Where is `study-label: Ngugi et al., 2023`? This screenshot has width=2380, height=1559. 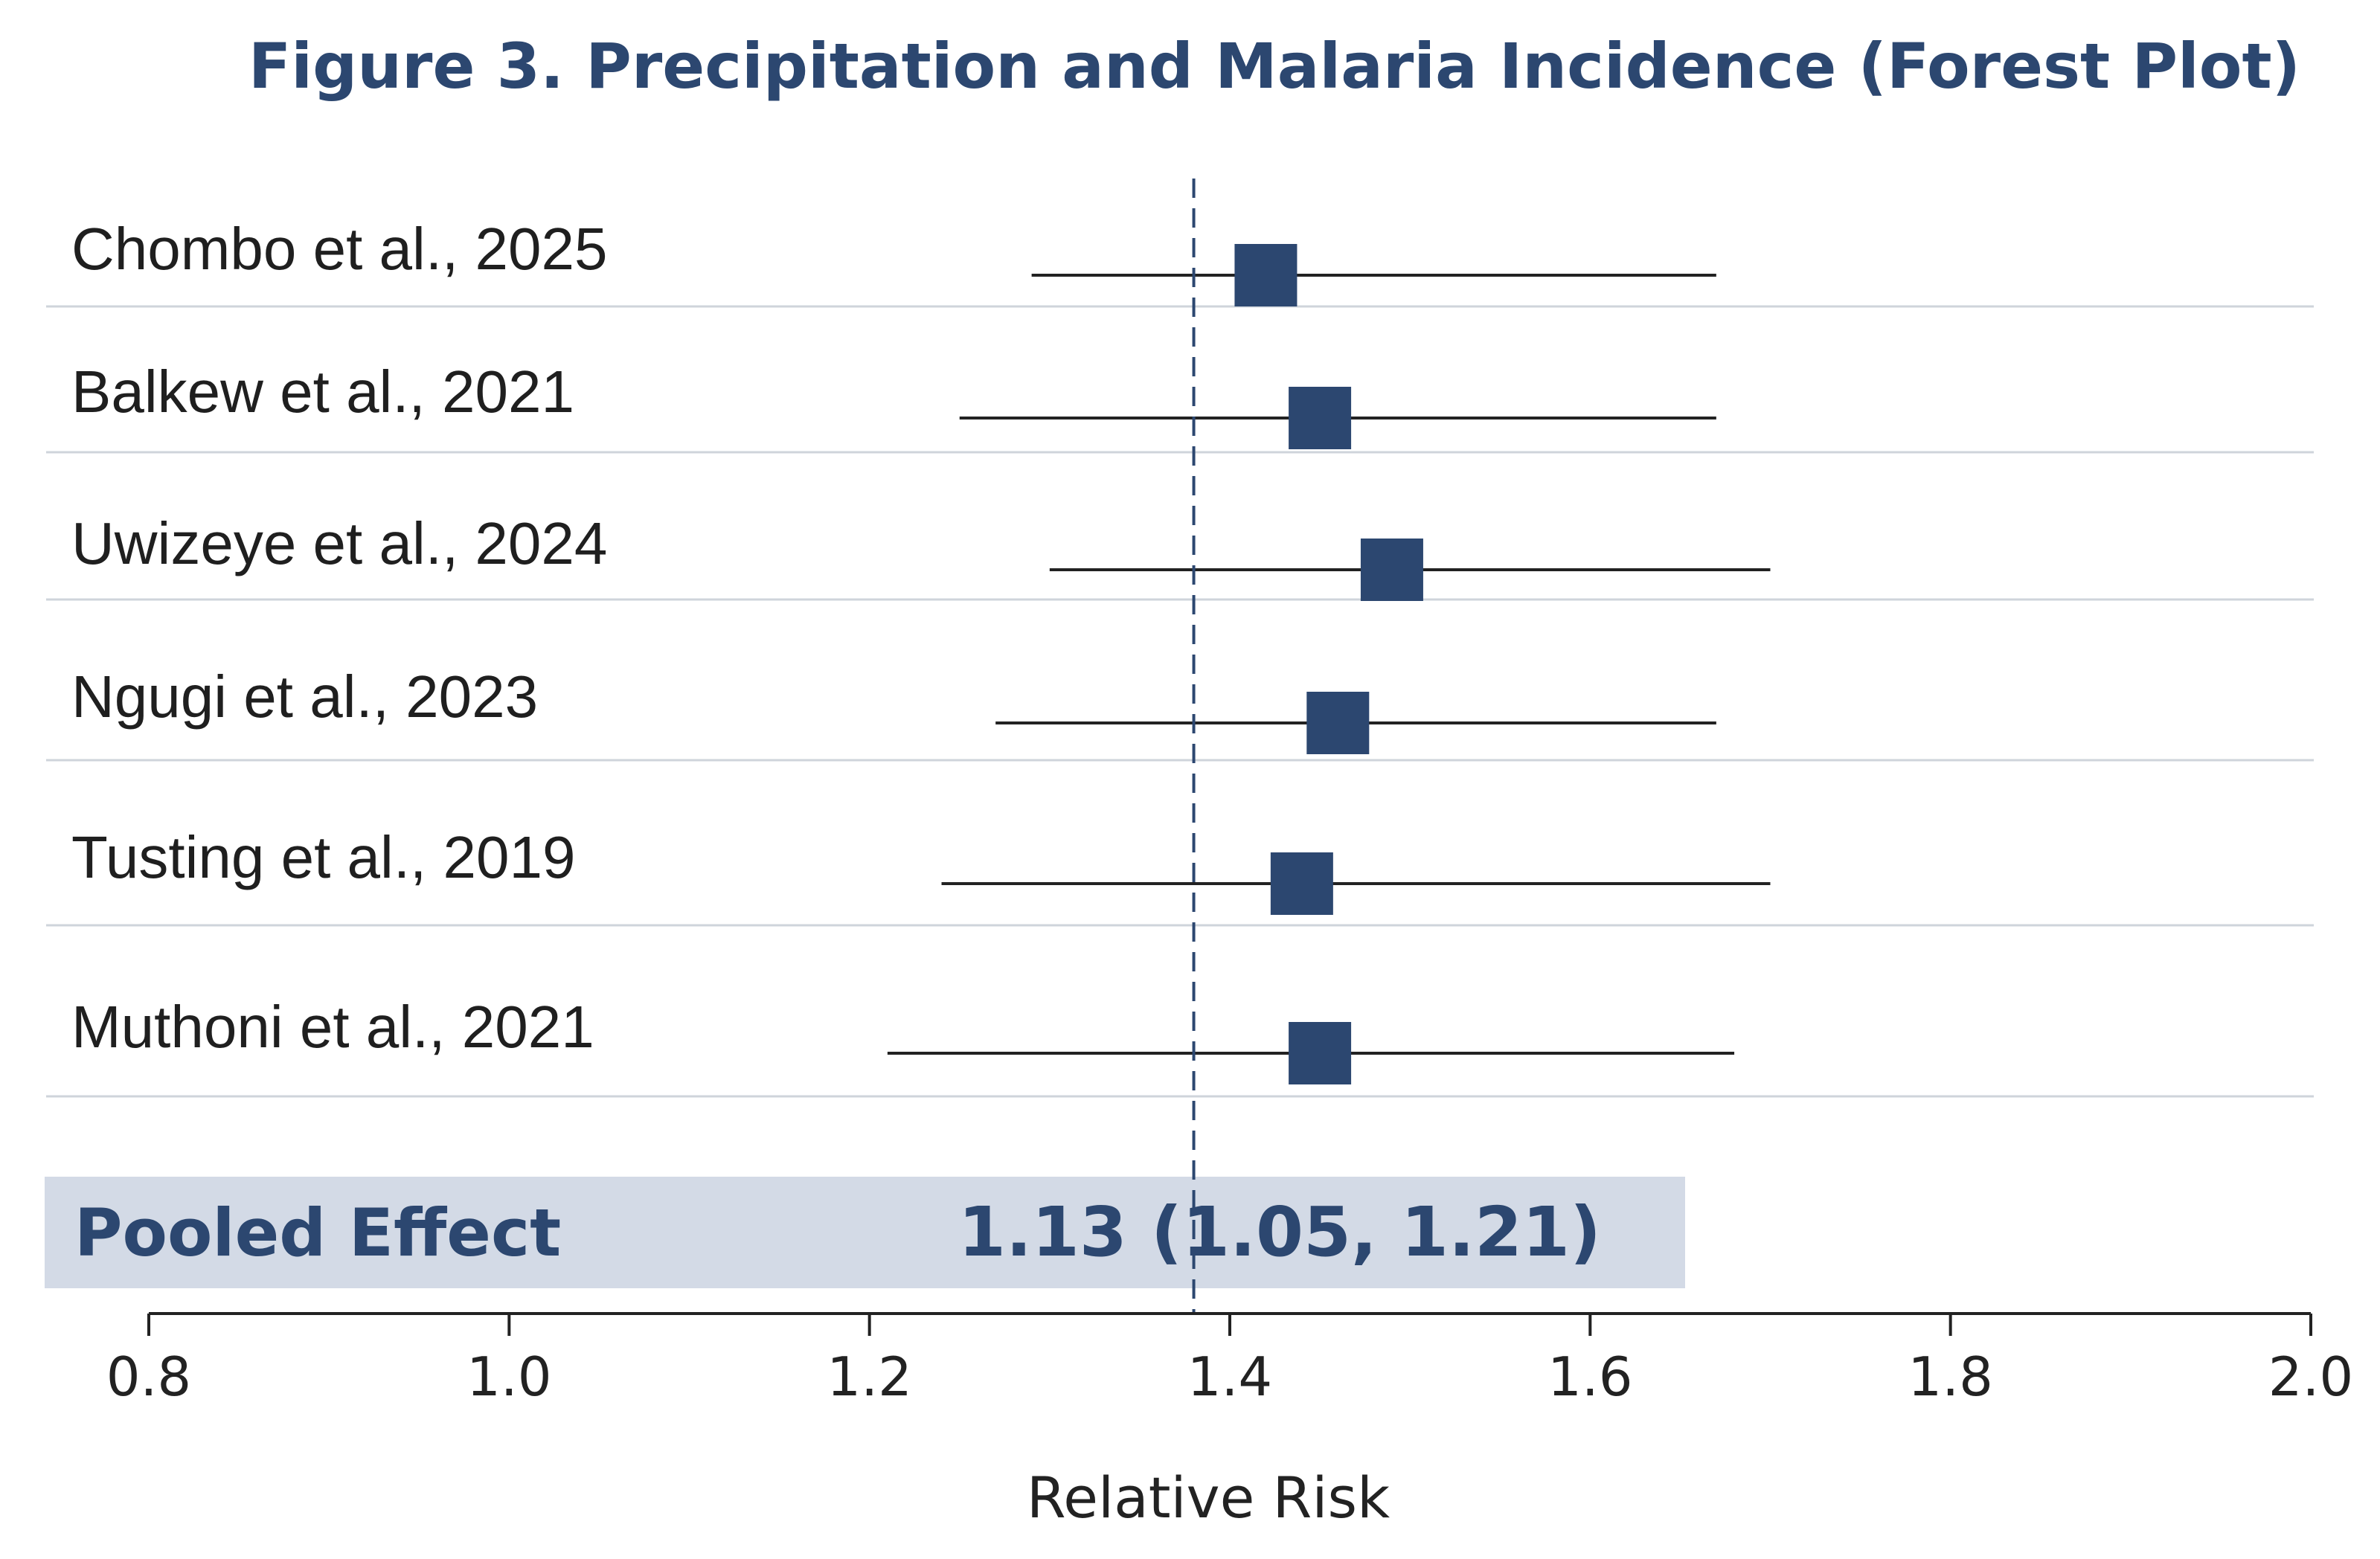
study-label: Ngugi et al., 2023 is located at coordinates (304, 696).